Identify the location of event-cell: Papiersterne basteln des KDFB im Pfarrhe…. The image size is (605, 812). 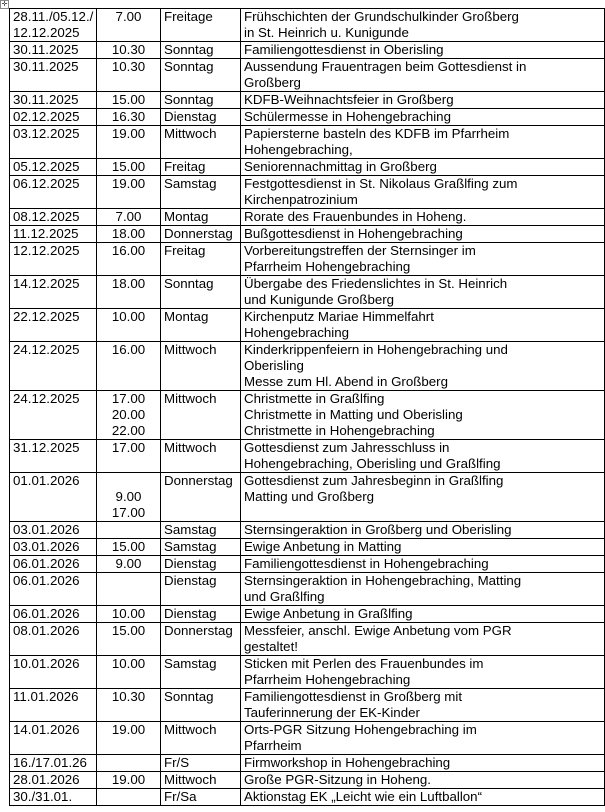
(422, 142).